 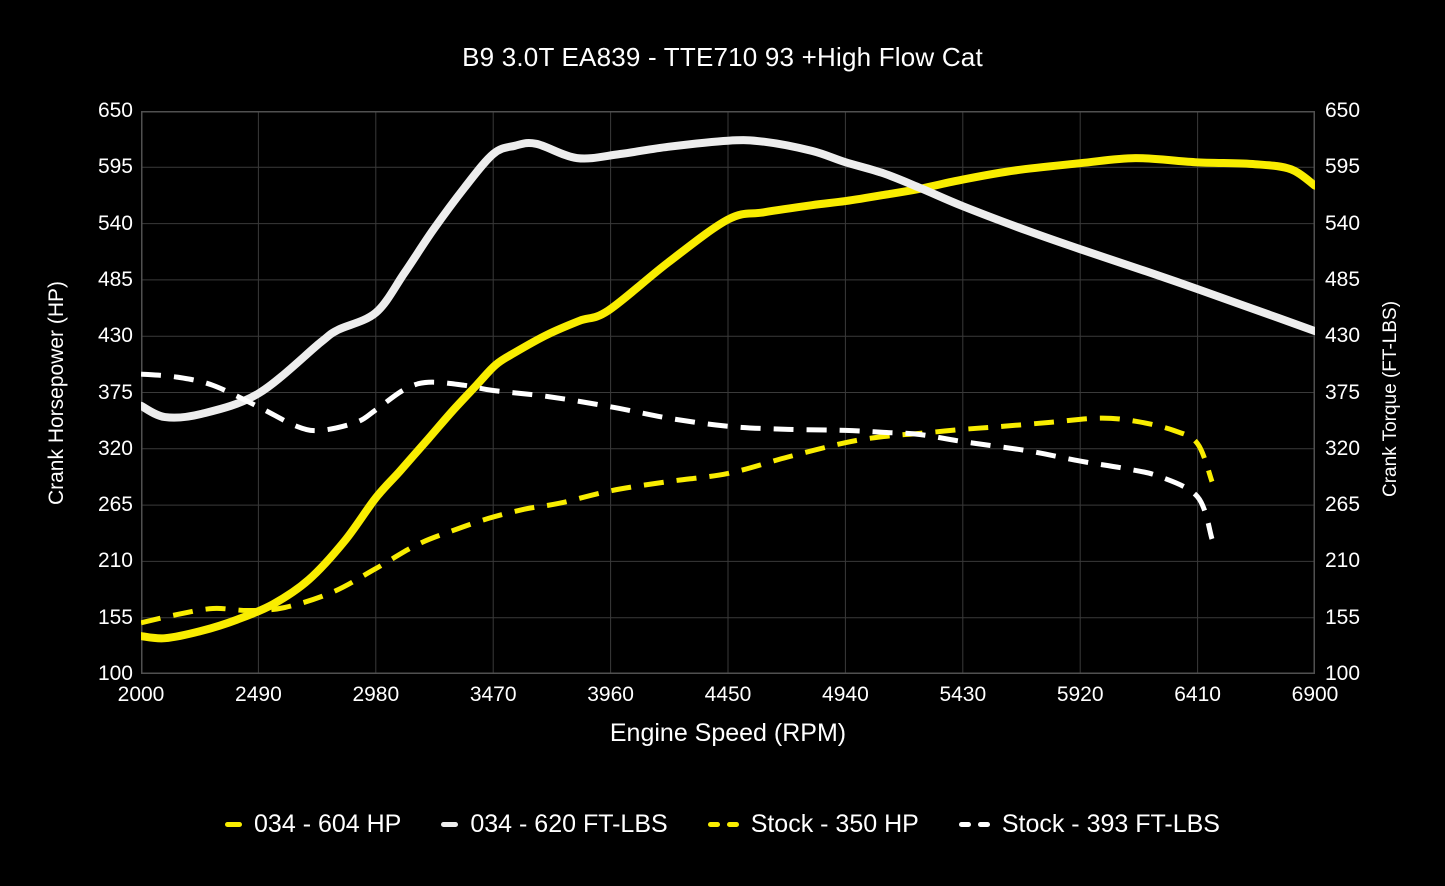 I want to click on legend-marker-dashed-white, so click(x=974, y=824).